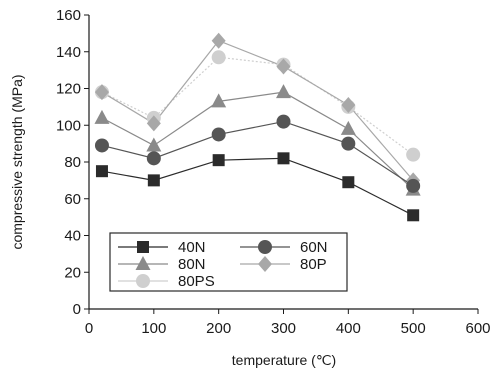 The height and width of the screenshot is (375, 494). I want to click on y-tick-label: 160, so click(68, 15).